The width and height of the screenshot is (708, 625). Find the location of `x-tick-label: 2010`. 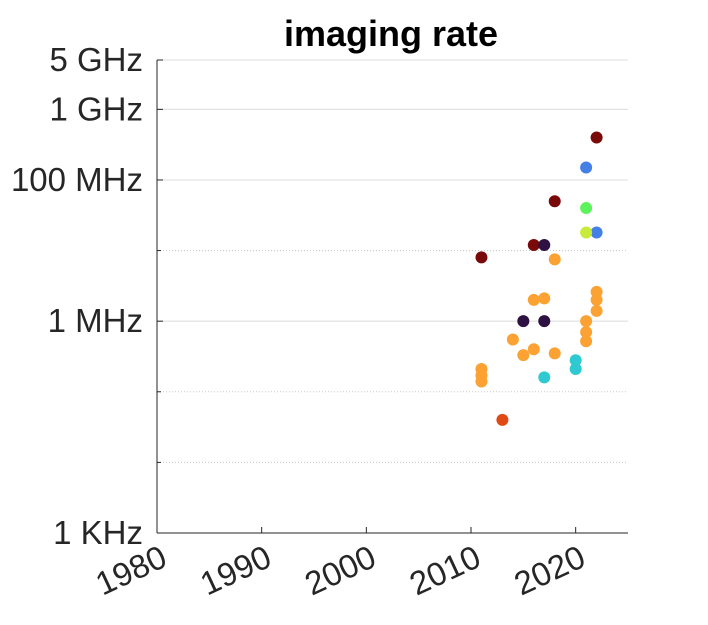

x-tick-label: 2010 is located at coordinates (445, 570).